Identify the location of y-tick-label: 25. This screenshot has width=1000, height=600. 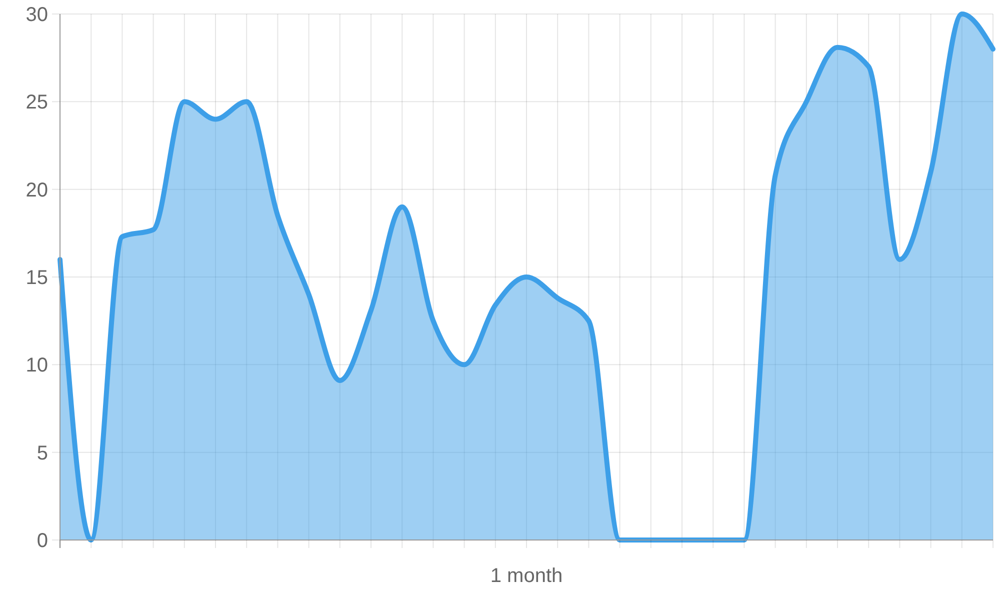
(37, 103).